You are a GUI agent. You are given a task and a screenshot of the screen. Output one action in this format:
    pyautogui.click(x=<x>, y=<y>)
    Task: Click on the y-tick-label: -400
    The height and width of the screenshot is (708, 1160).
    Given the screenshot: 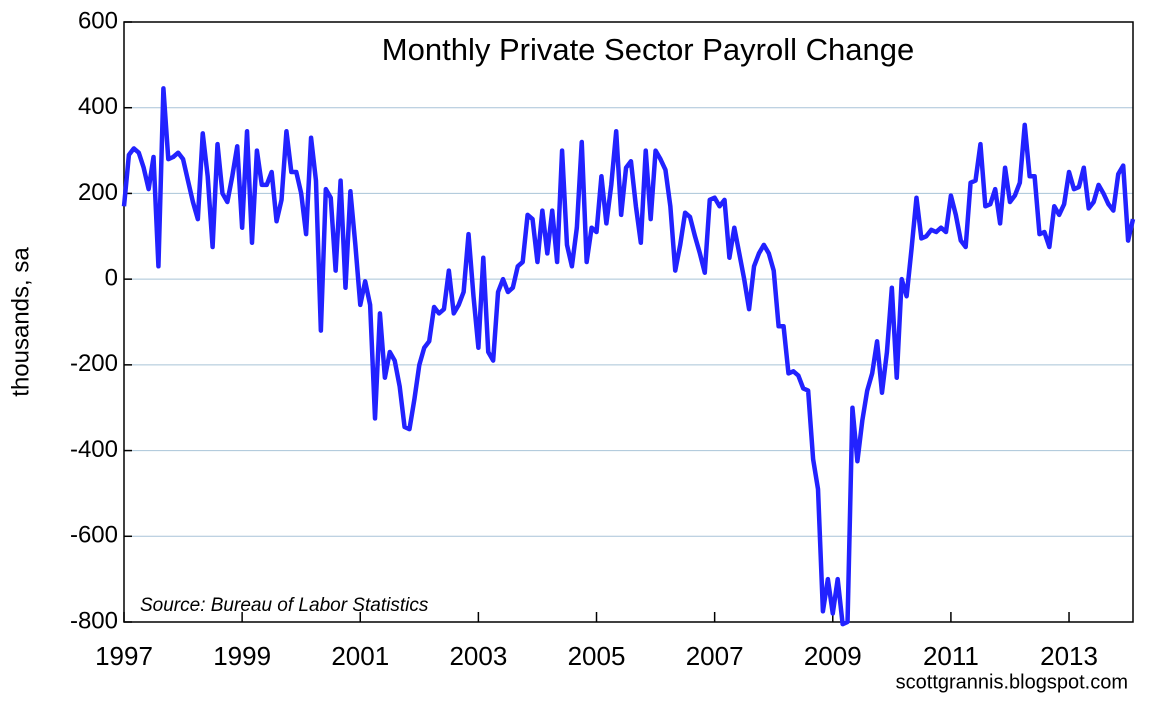 What is the action you would take?
    pyautogui.click(x=94, y=449)
    